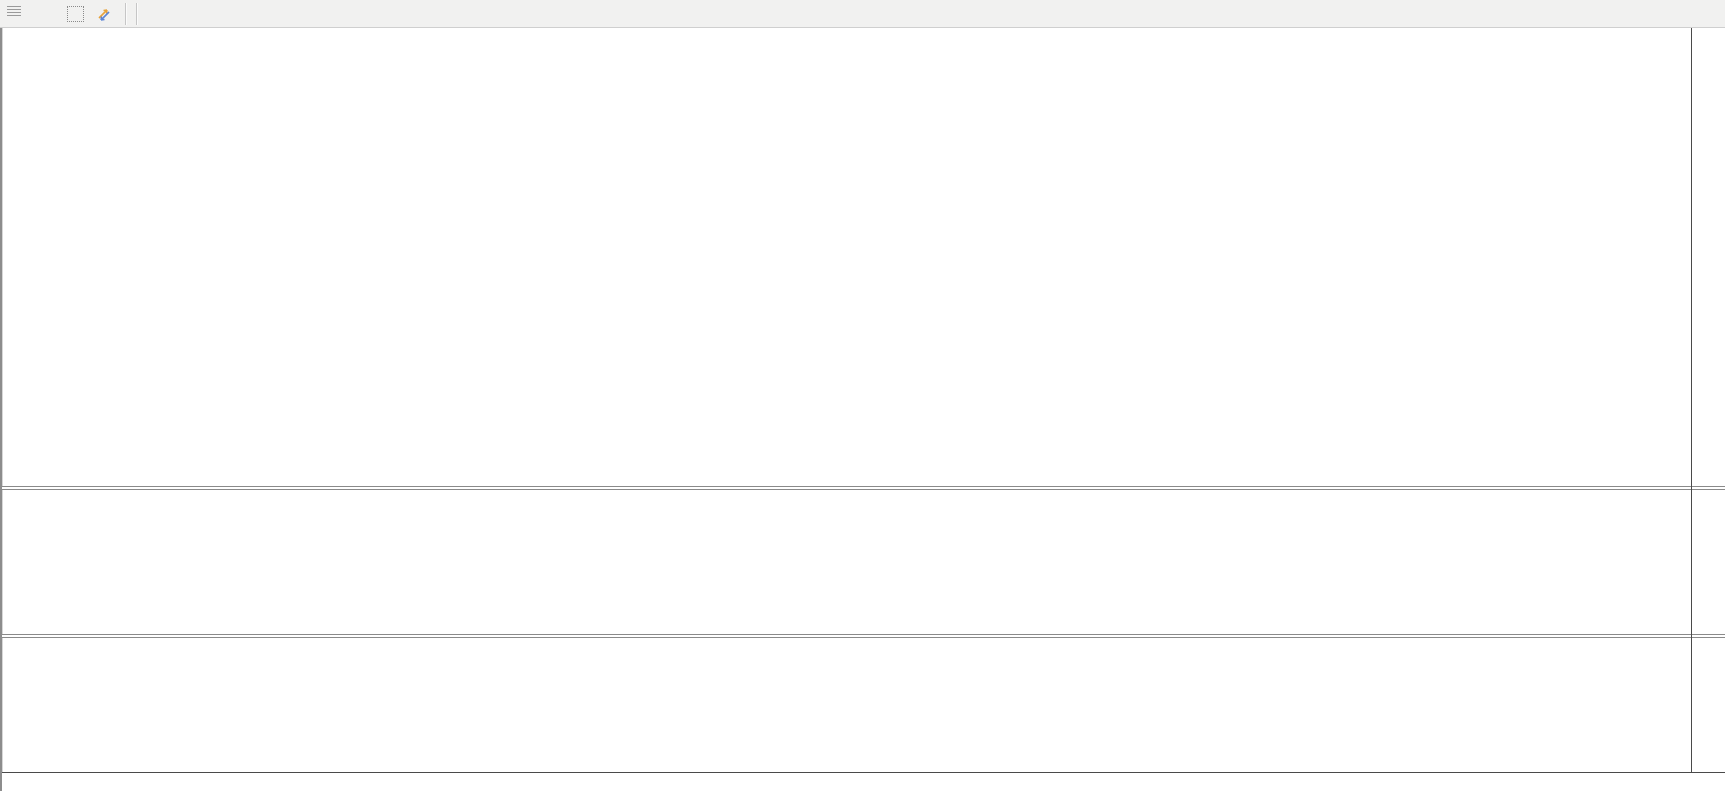 The image size is (1725, 792). I want to click on cycle-arrows-icon, so click(105, 13).